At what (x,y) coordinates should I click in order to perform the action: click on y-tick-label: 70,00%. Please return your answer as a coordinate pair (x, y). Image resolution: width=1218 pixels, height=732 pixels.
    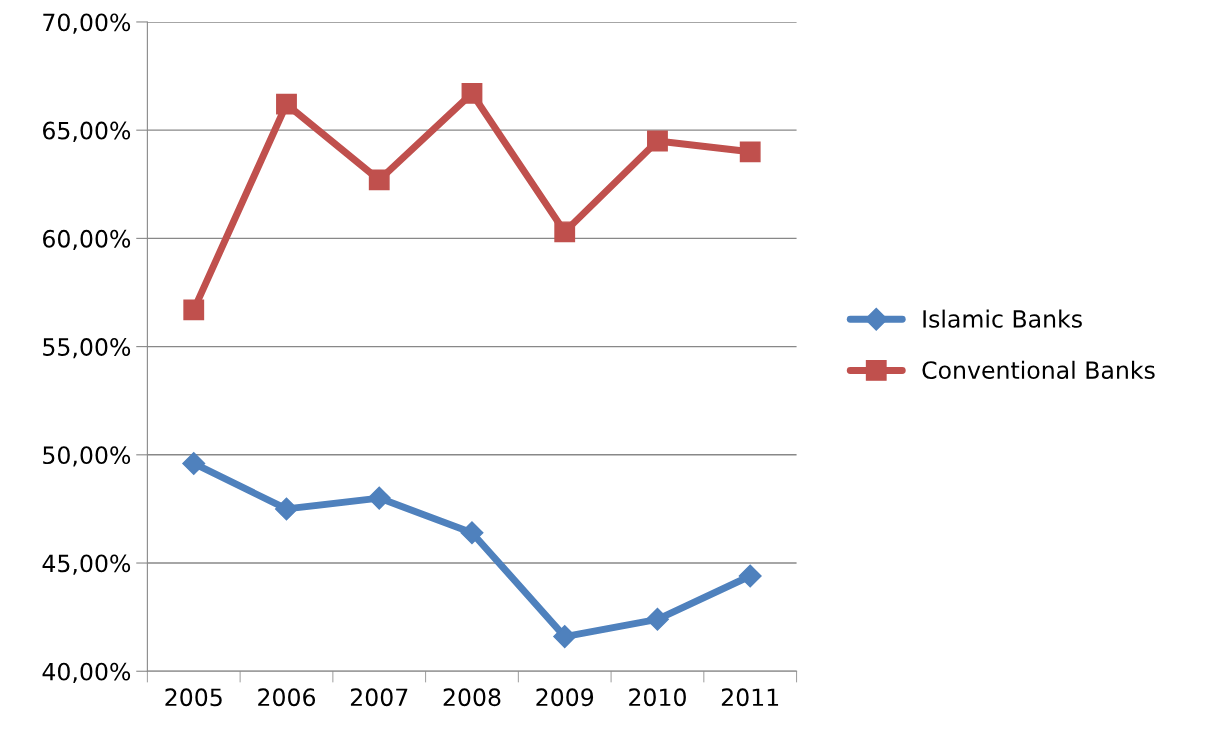
    Looking at the image, I should click on (87, 23).